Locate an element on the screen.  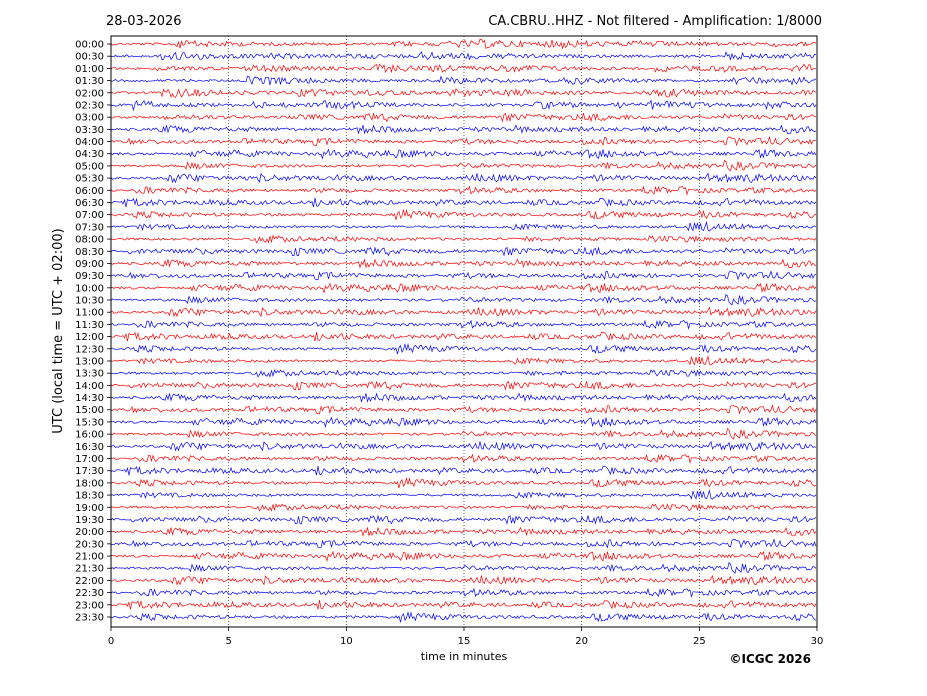
y-tick-label: 02:30 is located at coordinates (89, 105).